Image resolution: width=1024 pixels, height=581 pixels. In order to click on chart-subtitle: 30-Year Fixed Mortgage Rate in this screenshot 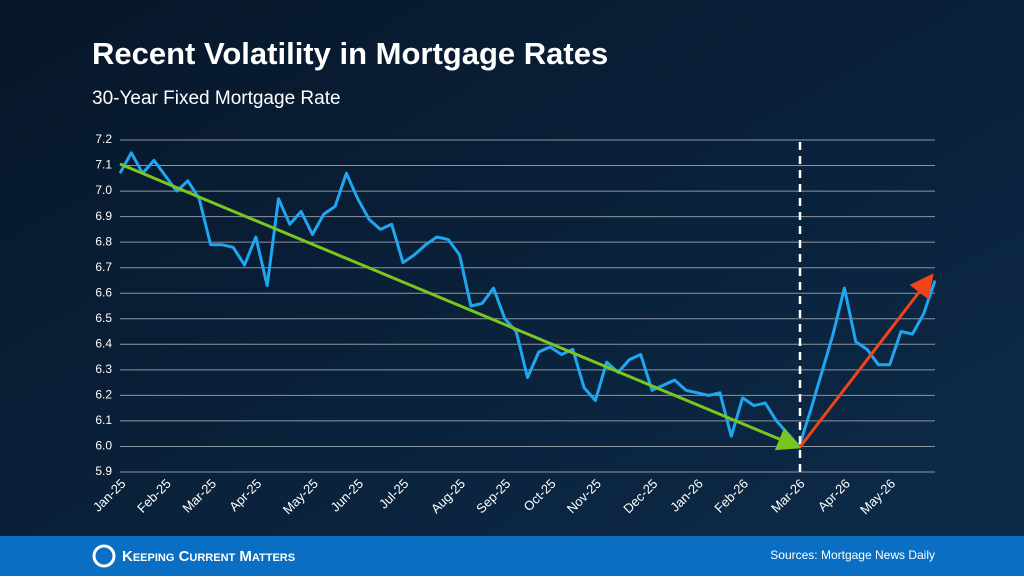, I will do `click(216, 98)`.